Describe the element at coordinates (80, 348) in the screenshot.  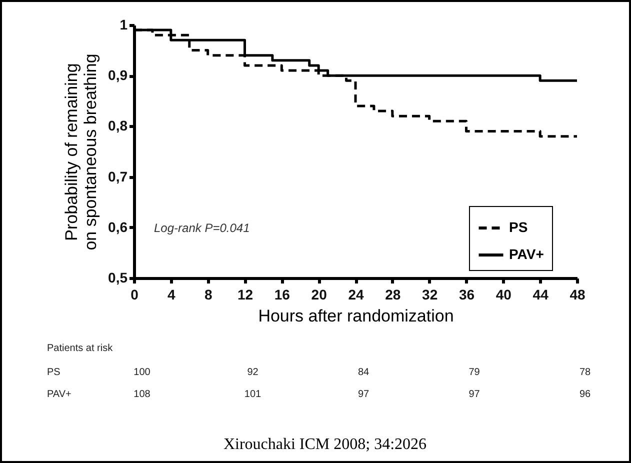
I see `text: Patients at risk` at that location.